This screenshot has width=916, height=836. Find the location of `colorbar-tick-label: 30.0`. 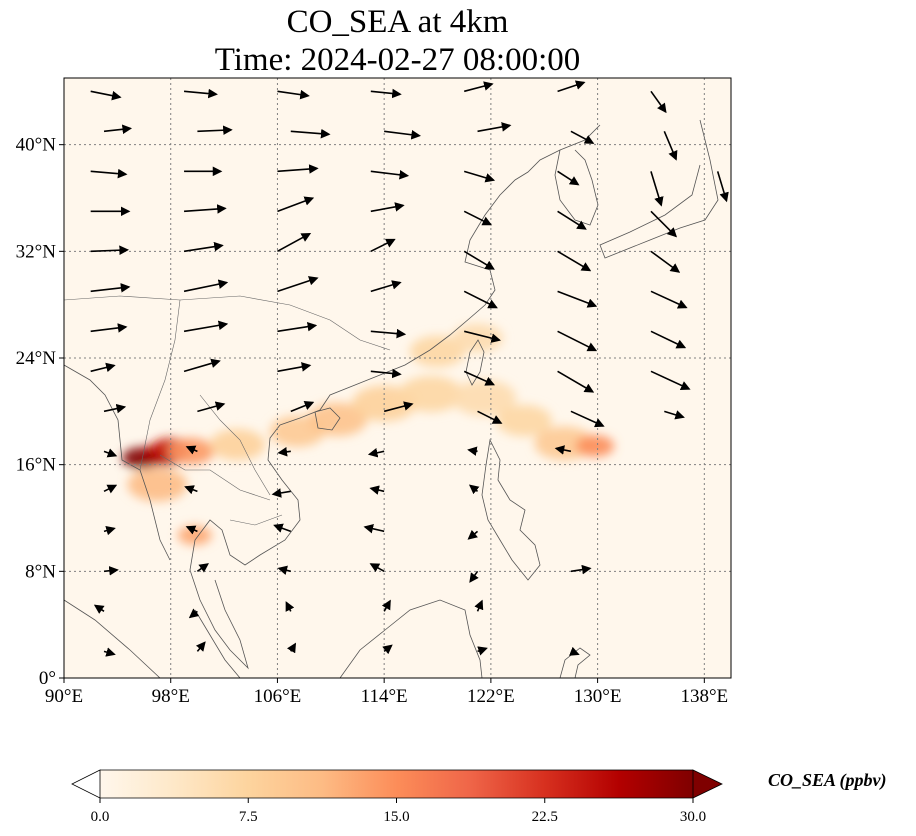

colorbar-tick-label: 30.0 is located at coordinates (693, 817).